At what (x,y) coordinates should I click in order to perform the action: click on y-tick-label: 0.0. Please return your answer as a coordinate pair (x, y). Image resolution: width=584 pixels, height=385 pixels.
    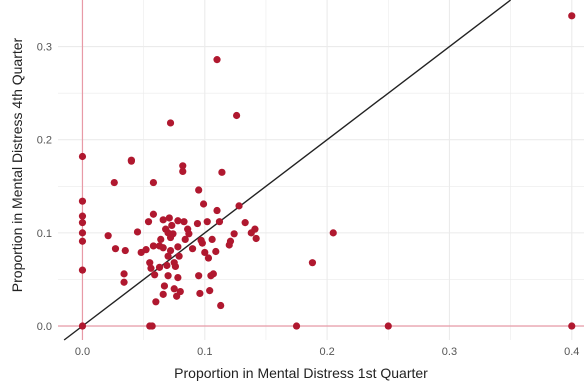
    Looking at the image, I should click on (44, 327).